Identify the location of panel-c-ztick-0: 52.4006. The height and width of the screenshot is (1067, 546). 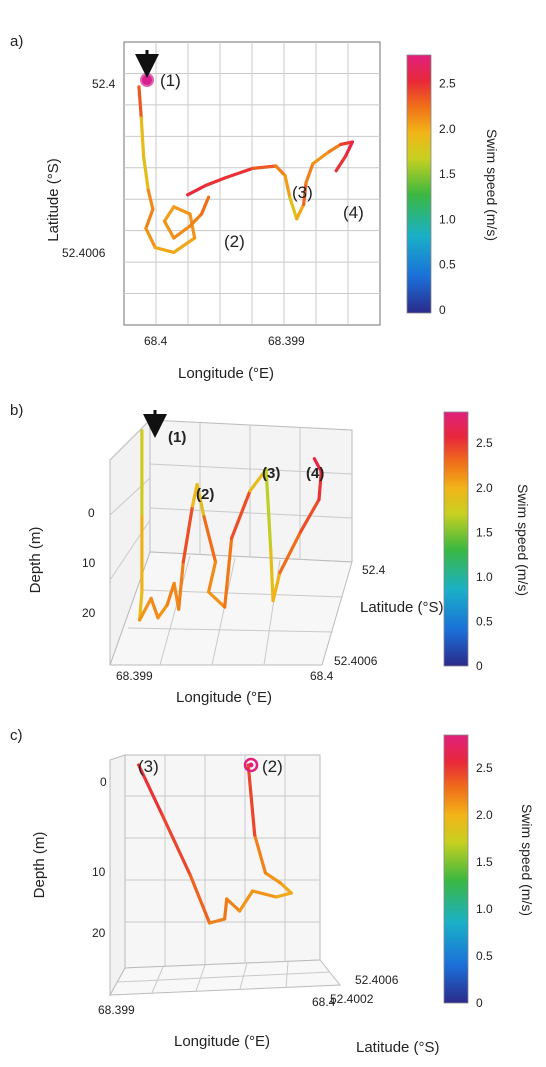
(377, 980).